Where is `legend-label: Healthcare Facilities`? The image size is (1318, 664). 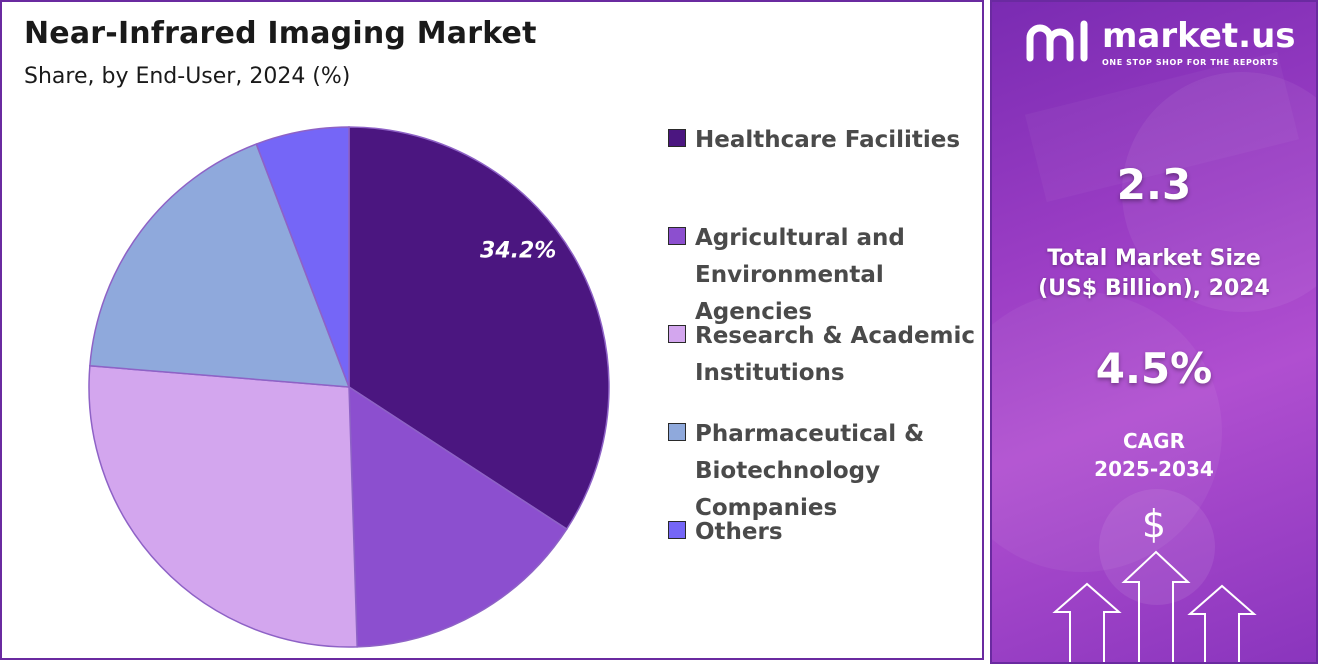
legend-label: Healthcare Facilities is located at coordinates (828, 140).